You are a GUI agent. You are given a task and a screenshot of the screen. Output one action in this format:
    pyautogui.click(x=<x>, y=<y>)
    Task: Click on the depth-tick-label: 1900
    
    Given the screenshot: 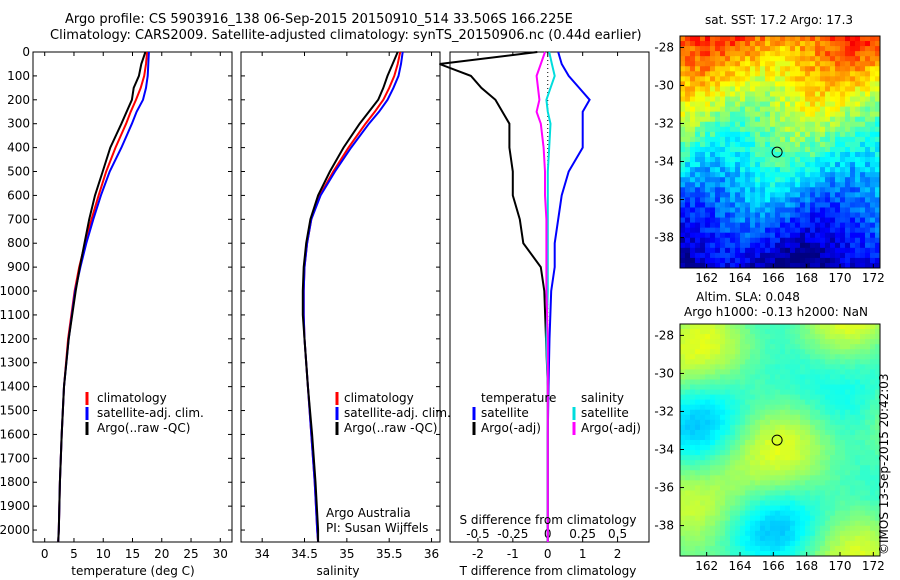 What is the action you would take?
    pyautogui.click(x=15, y=506)
    